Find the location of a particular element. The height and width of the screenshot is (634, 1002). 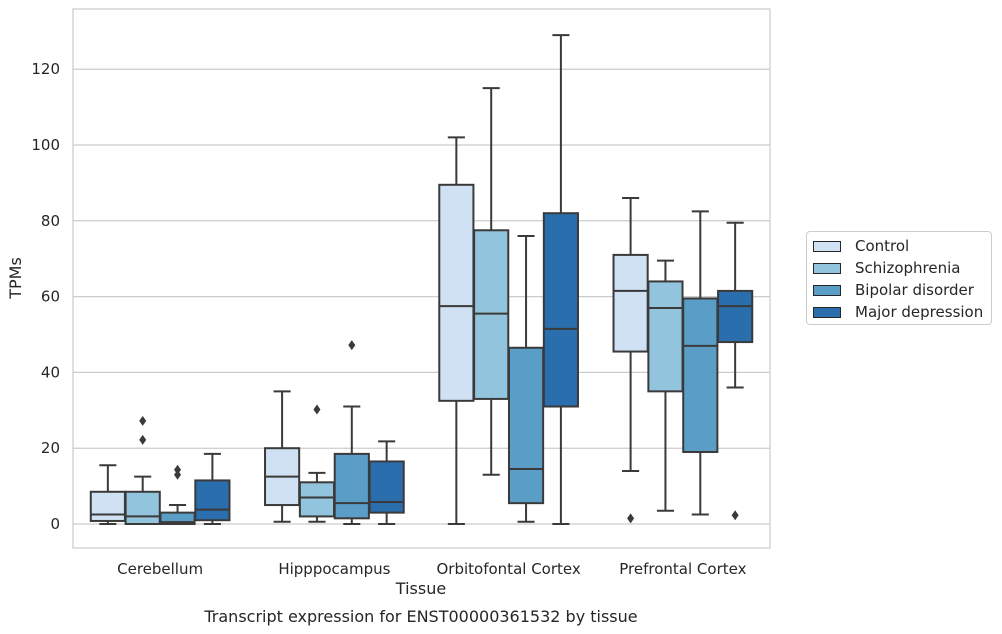

y-tick-label-60: 60 is located at coordinates (50, 297).